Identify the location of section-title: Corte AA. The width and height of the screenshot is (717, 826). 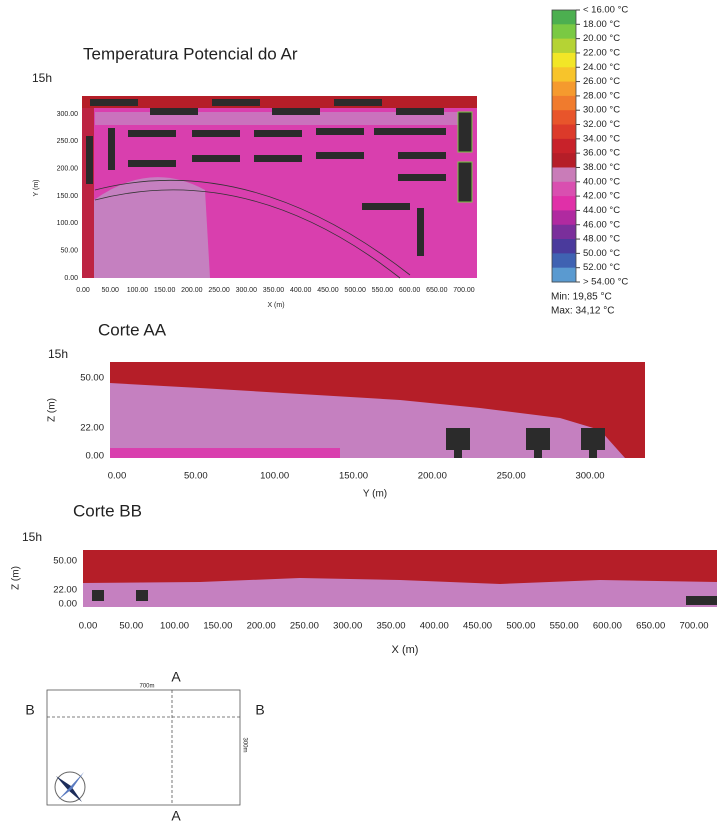
(132, 329).